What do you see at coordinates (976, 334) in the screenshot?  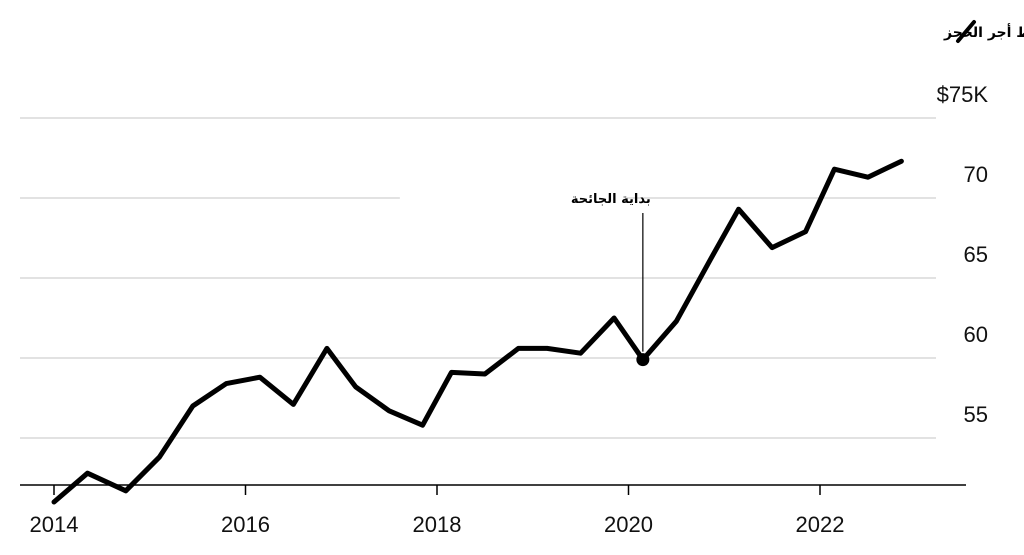 I see `y-tick-label: 60` at bounding box center [976, 334].